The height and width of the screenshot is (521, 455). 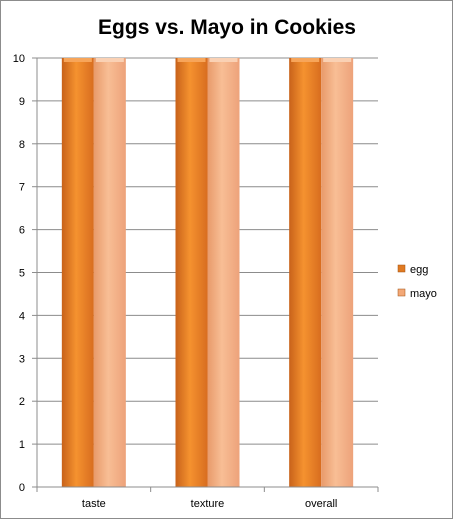 I want to click on x-tick-label: taste, so click(x=94, y=504).